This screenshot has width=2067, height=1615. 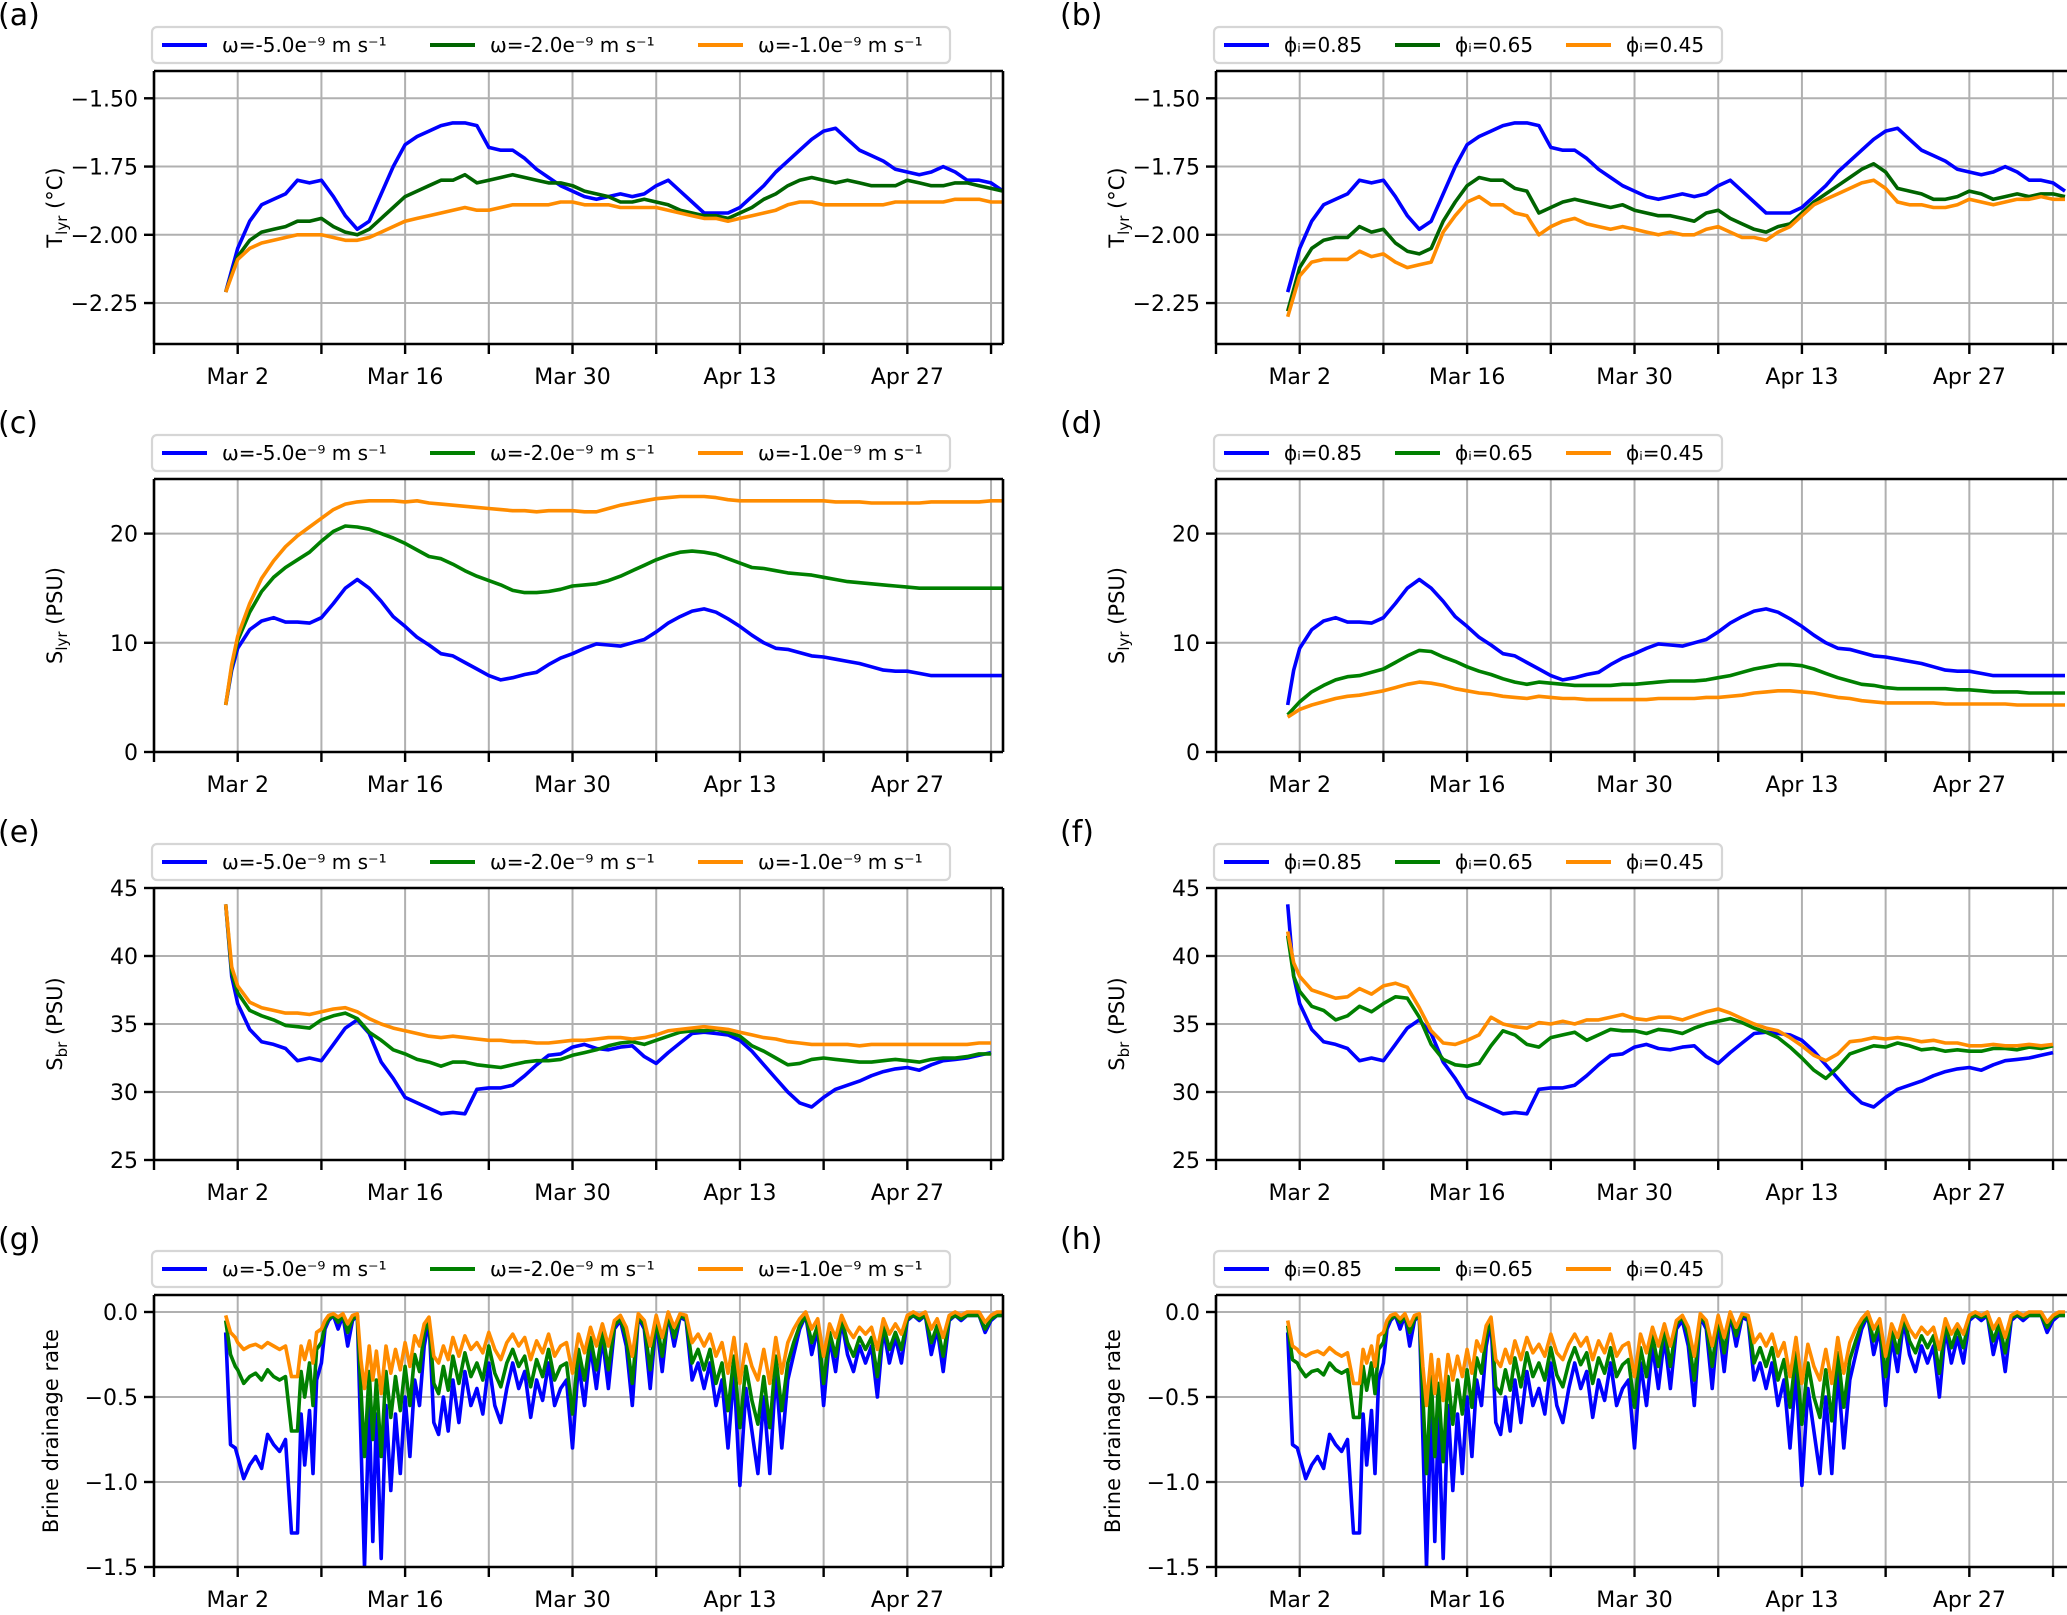 I want to click on legend-entry-3: ω=-1.0e⁻⁹ m s⁻¹, so click(x=840, y=453).